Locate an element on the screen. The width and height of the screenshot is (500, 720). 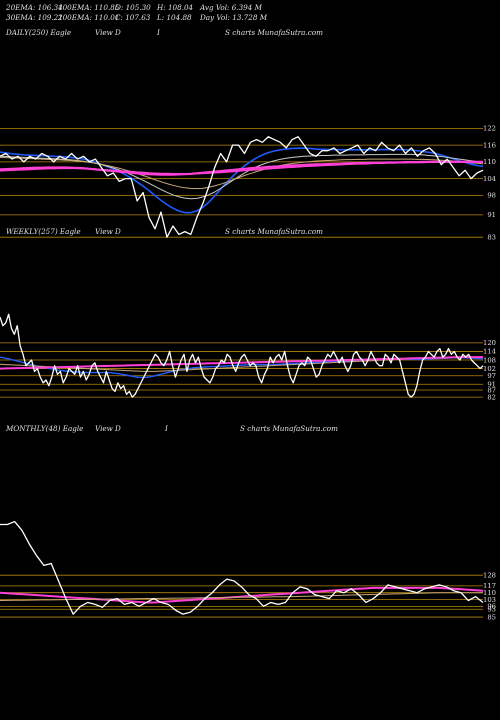
monthly-header-view: View D is located at coordinates (108, 428).